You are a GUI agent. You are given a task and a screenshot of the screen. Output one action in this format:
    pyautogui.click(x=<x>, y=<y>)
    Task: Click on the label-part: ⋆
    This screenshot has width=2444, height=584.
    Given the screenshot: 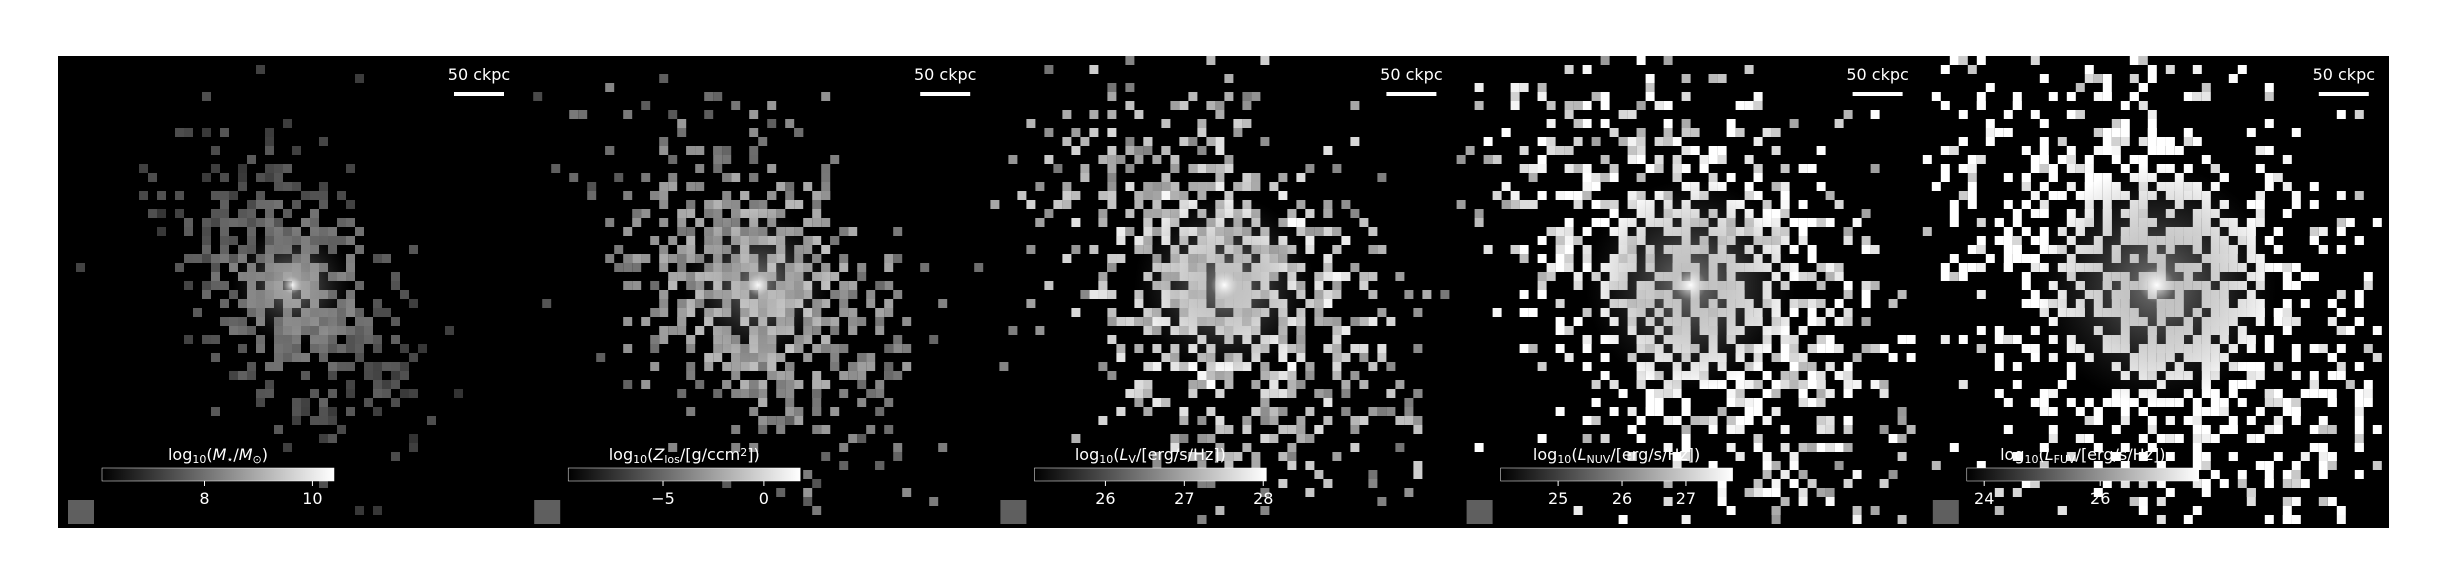 What is the action you would take?
    pyautogui.click(x=229, y=459)
    